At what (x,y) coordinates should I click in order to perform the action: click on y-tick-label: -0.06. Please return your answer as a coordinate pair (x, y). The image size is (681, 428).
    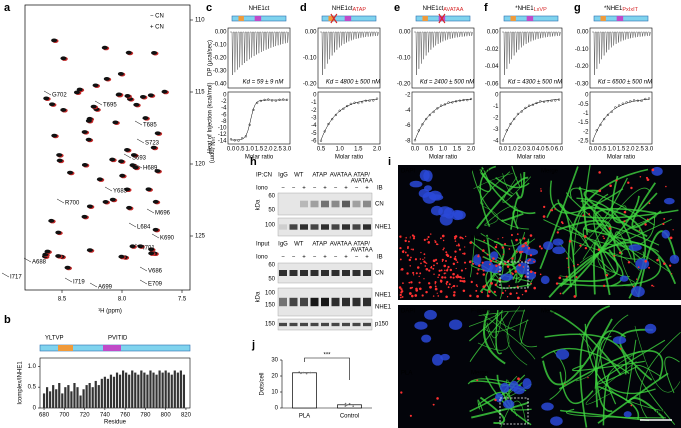
    Looking at the image, I should click on (492, 85).